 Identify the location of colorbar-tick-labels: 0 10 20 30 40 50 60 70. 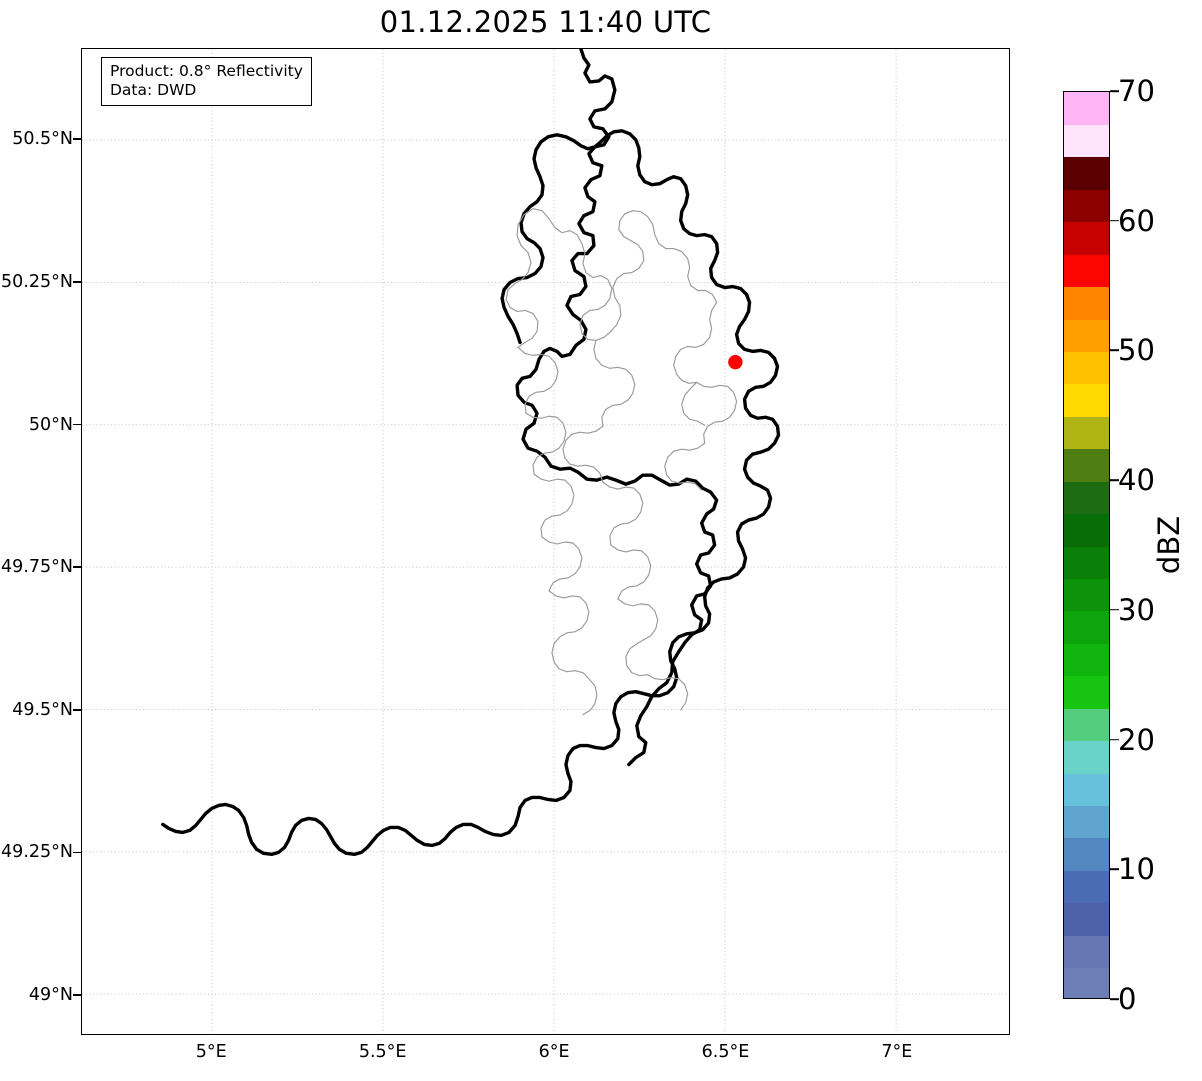
(1155, 545).